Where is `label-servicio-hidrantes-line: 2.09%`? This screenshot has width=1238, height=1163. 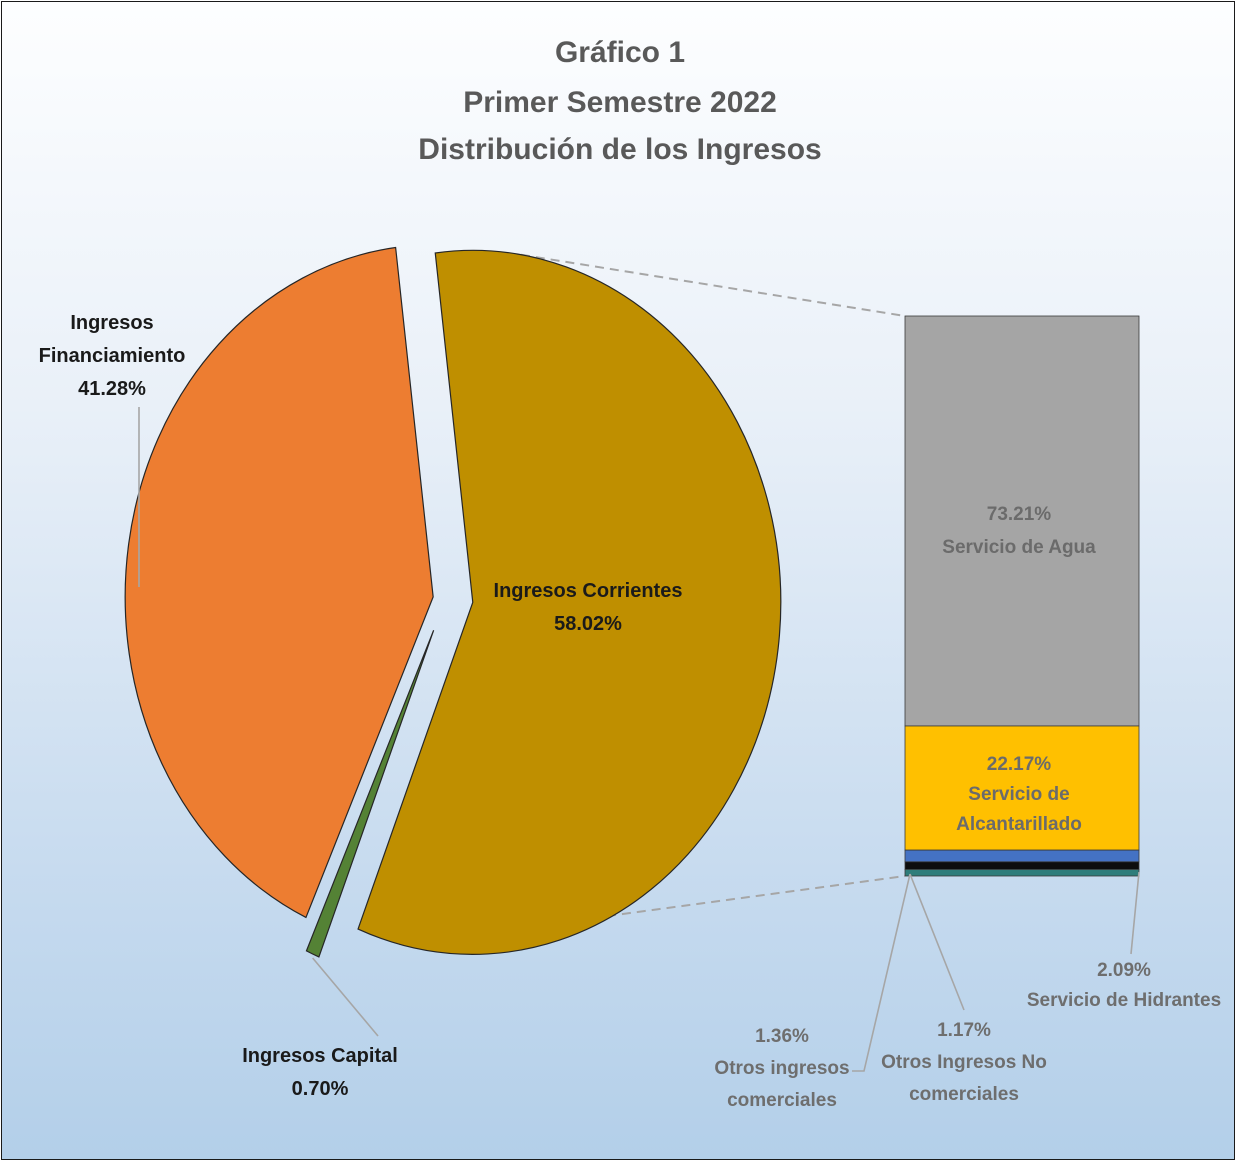
label-servicio-hidrantes-line: 2.09% is located at coordinates (1124, 970).